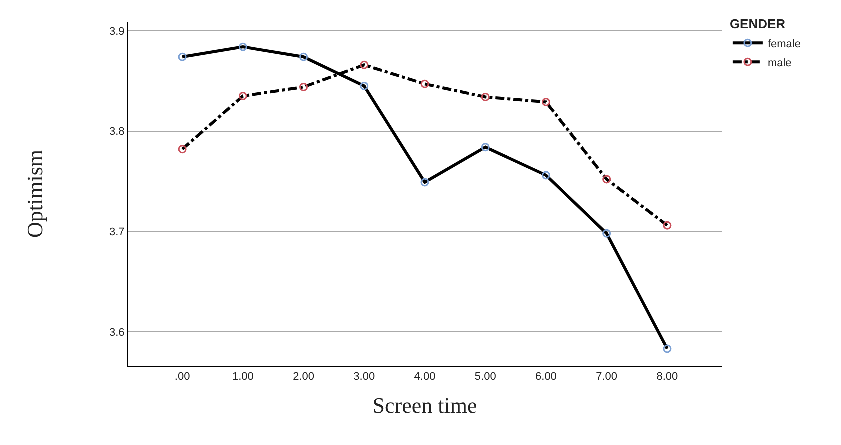 The width and height of the screenshot is (841, 445). I want to click on x-tick-label: 5.00, so click(485, 377).